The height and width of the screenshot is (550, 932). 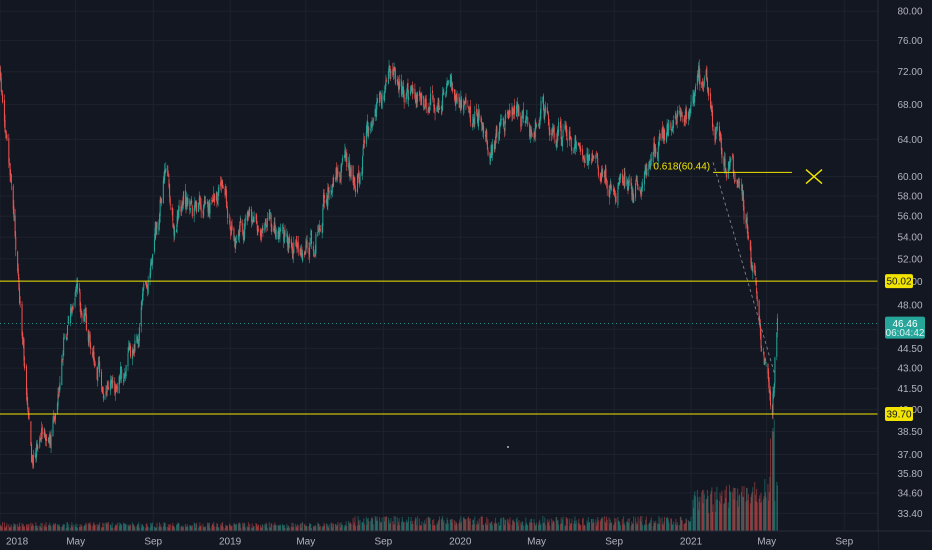 I want to click on price-tick-label: 43.00, so click(x=909, y=369).